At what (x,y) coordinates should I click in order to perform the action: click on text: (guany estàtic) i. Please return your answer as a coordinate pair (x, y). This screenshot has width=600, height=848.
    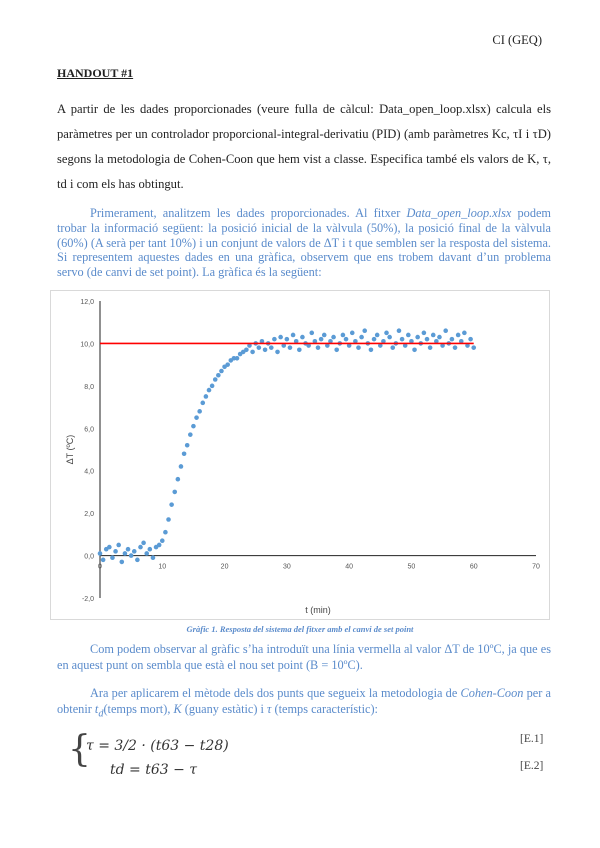
    Looking at the image, I should click on (224, 708).